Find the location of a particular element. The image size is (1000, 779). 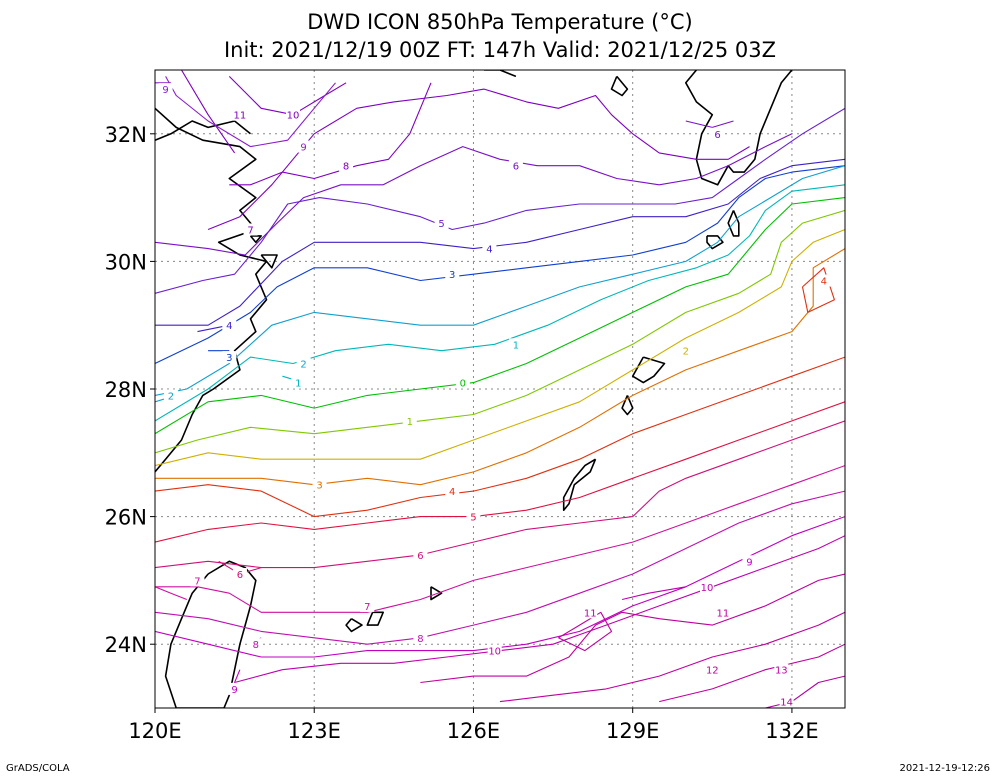

coastline-iriomote is located at coordinates (354, 625).